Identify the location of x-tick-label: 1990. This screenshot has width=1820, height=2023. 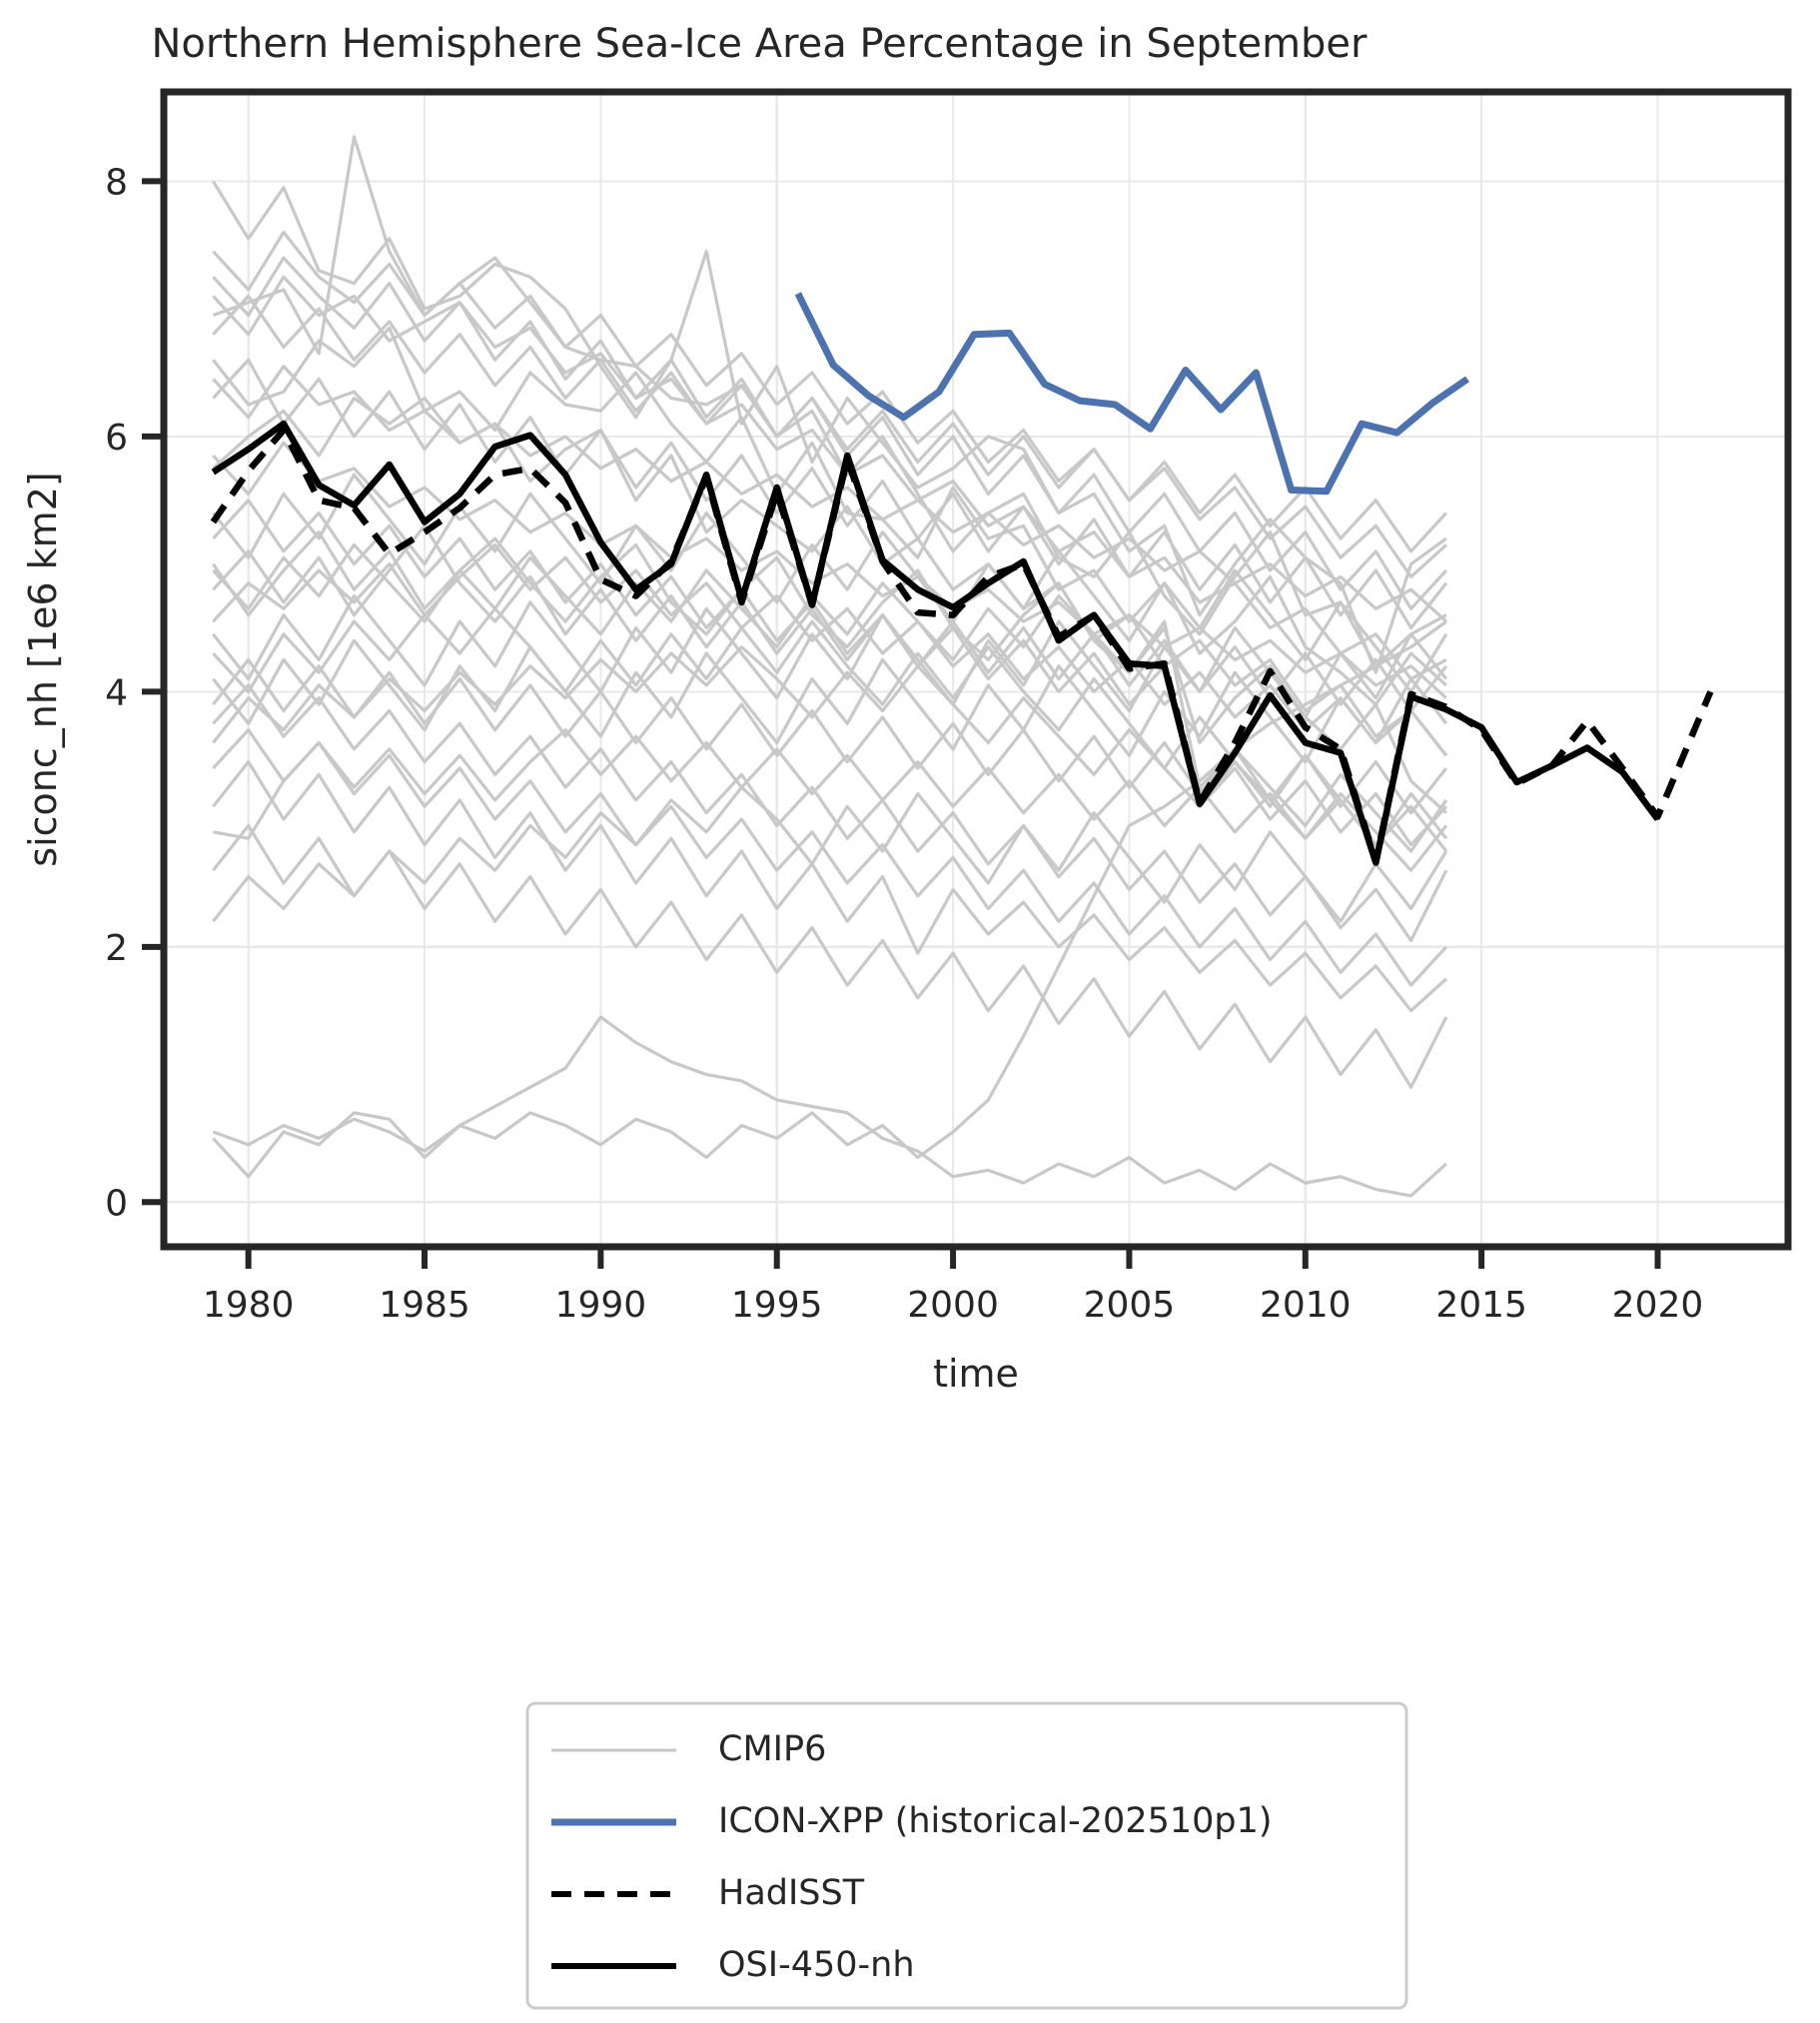
(601, 1305).